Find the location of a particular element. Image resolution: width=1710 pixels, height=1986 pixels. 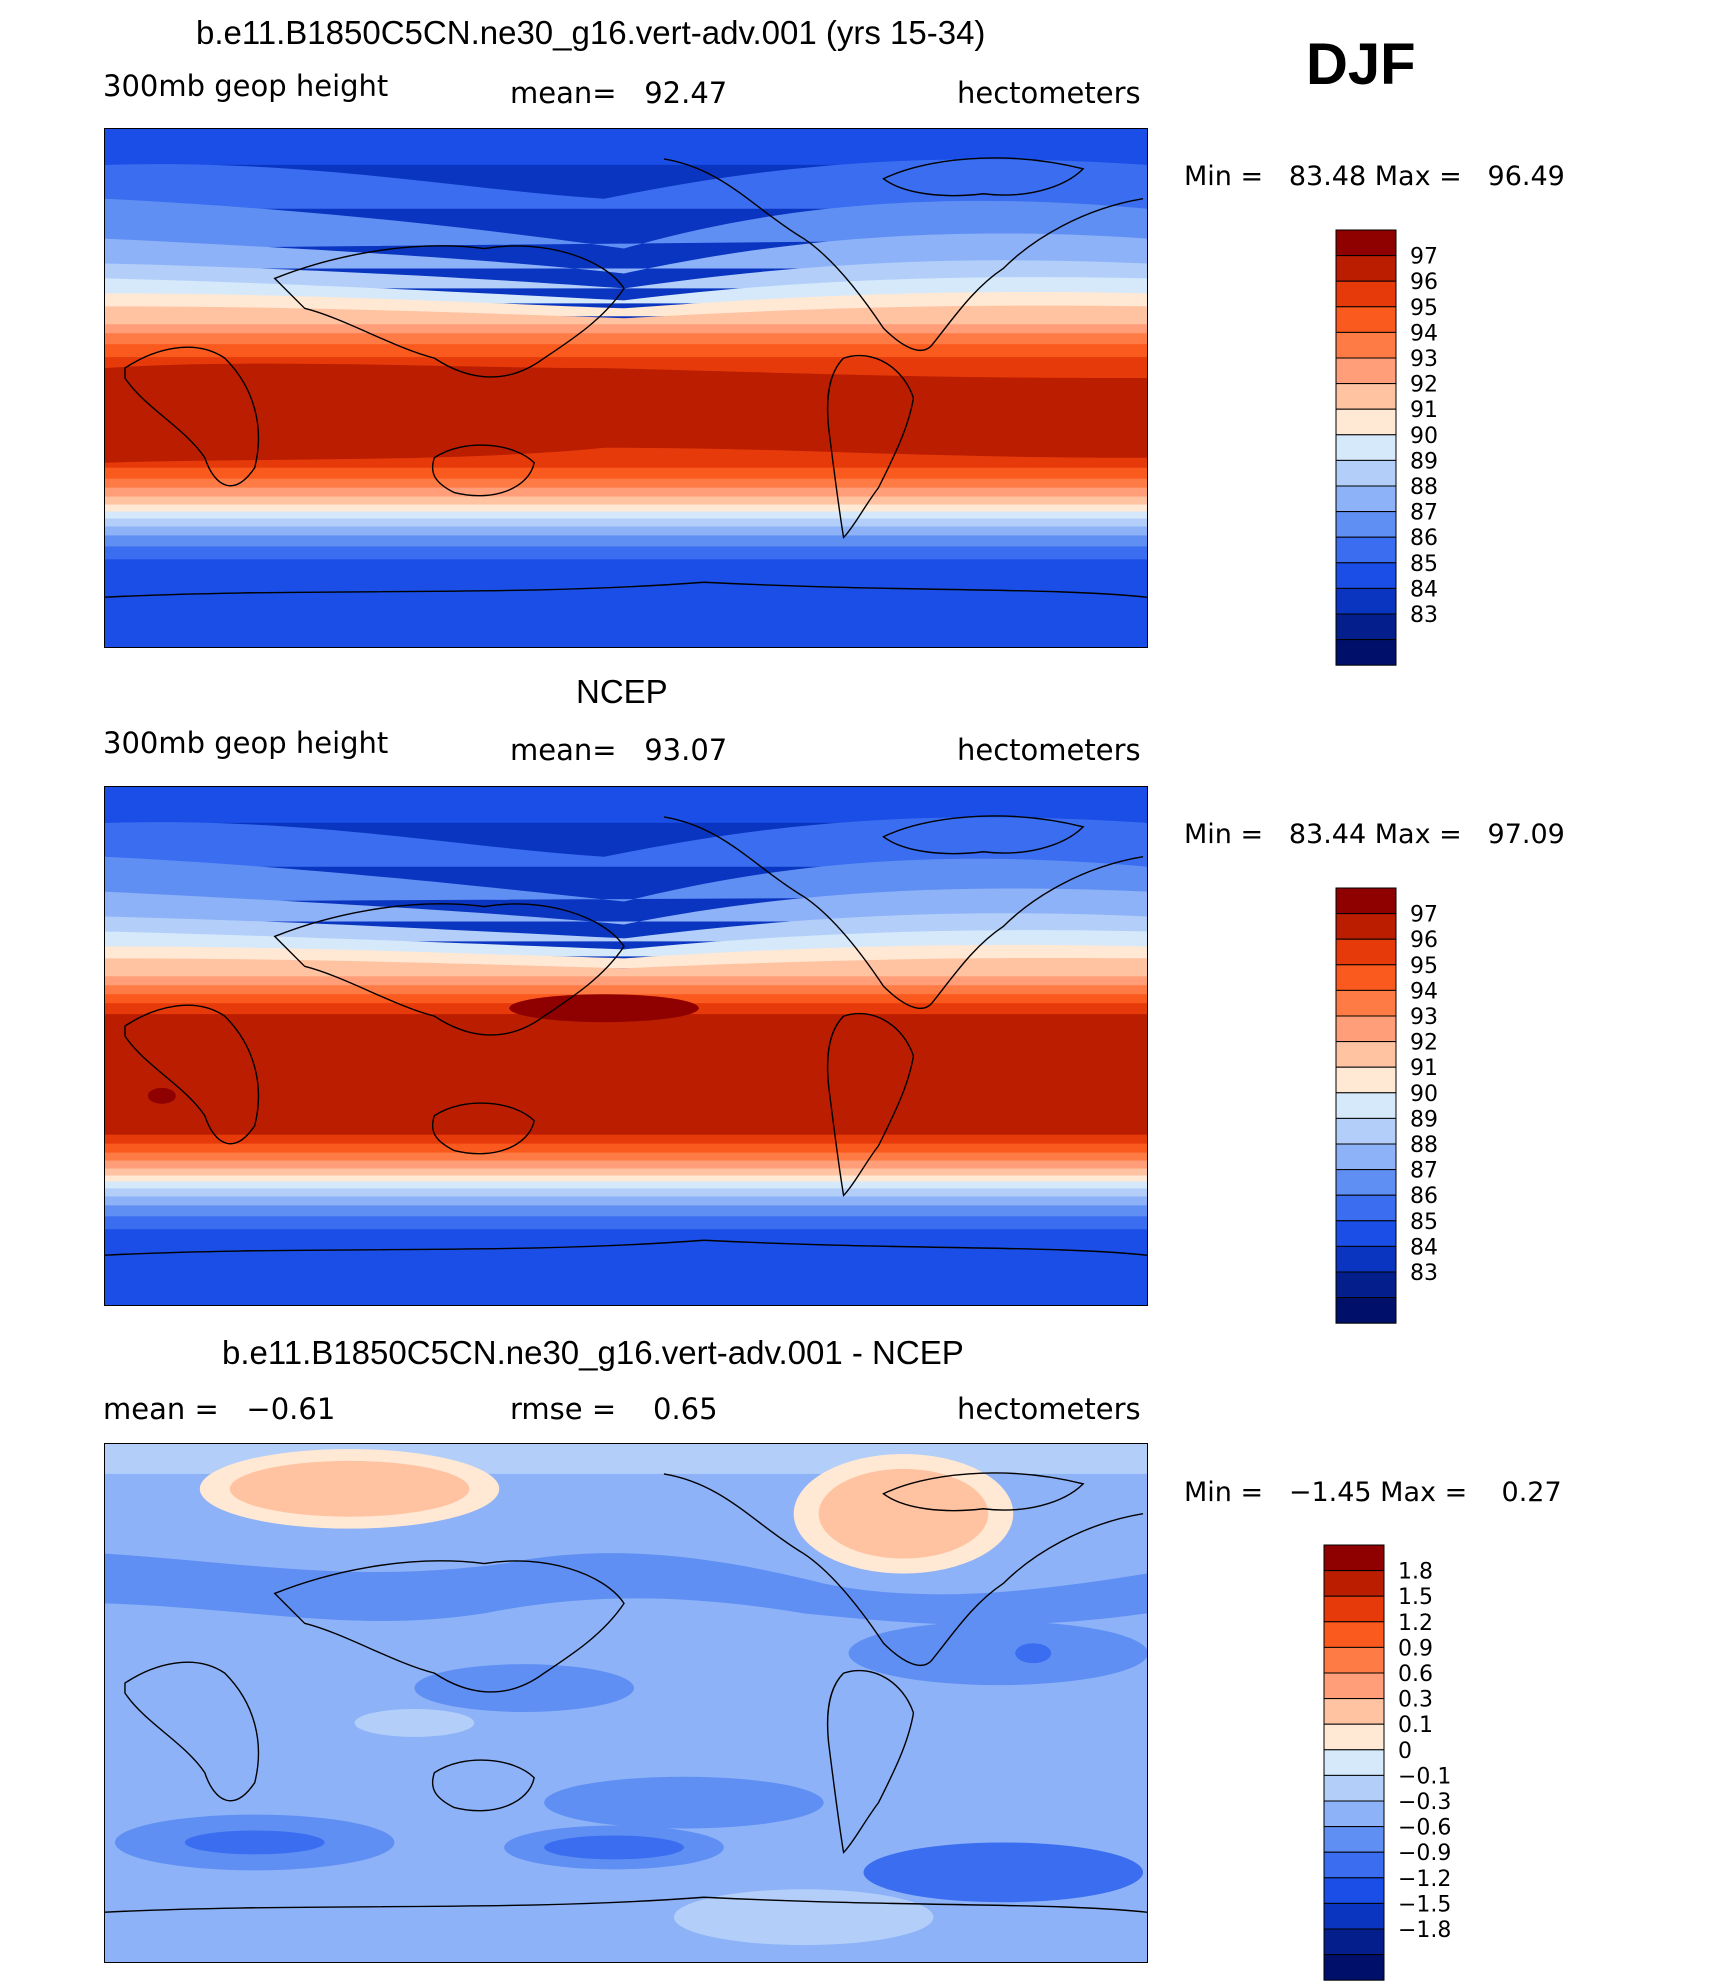

panel-3-units: hectometers is located at coordinates (1049, 1409).